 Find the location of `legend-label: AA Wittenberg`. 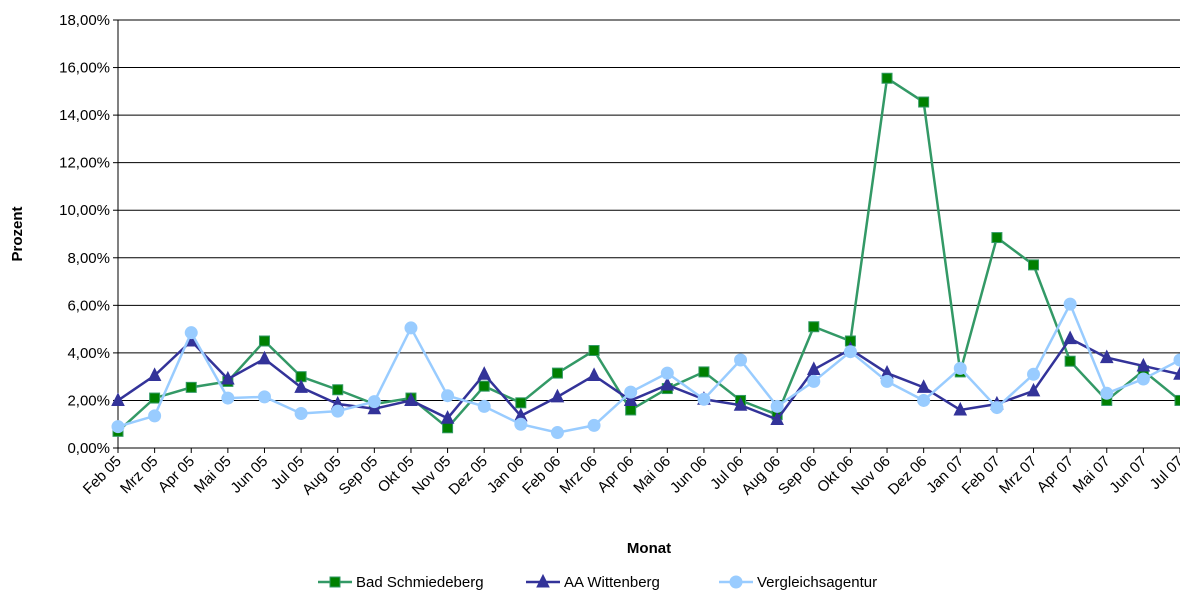

legend-label: AA Wittenberg is located at coordinates (612, 582).